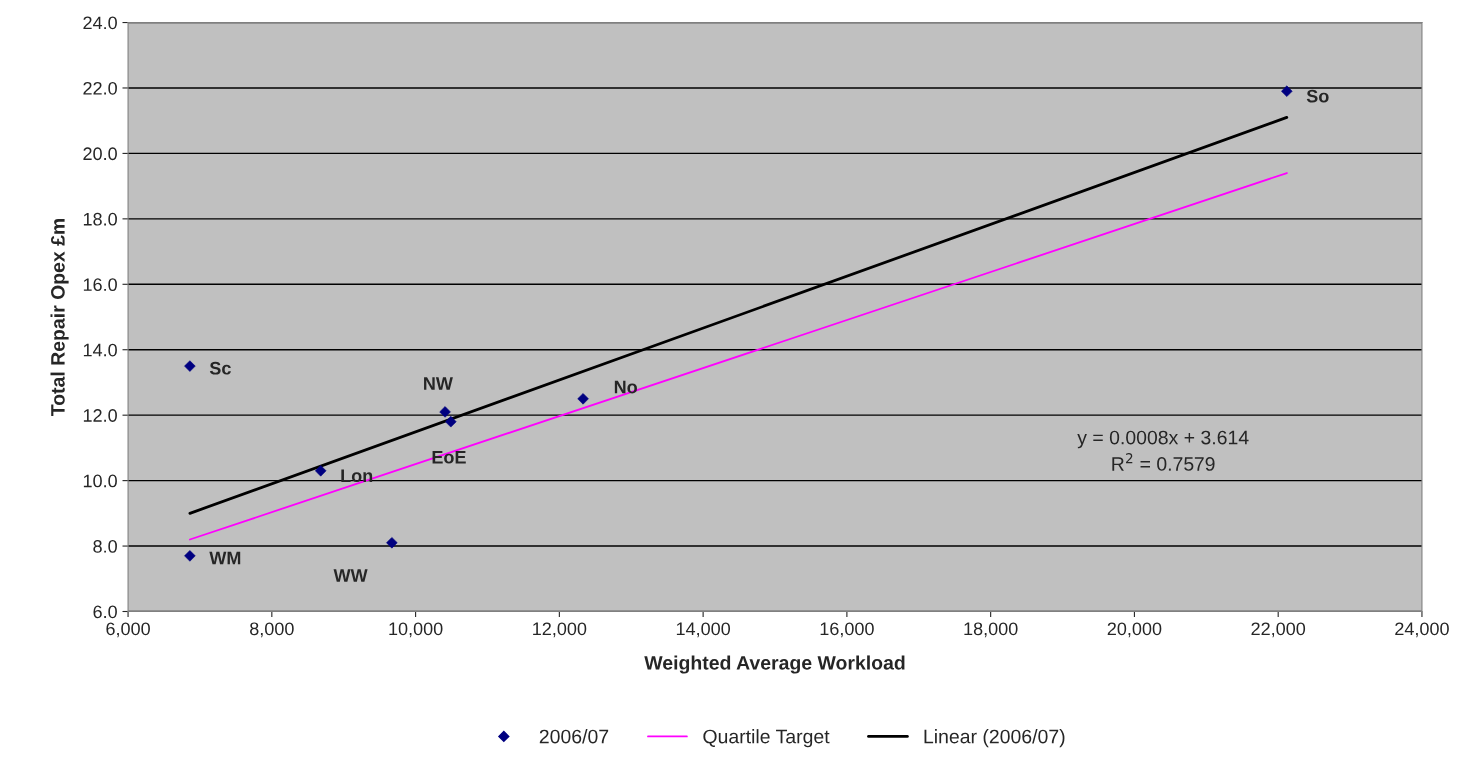 Image resolution: width=1472 pixels, height=777 pixels. I want to click on x-tick-label: 22,000, so click(1278, 630).